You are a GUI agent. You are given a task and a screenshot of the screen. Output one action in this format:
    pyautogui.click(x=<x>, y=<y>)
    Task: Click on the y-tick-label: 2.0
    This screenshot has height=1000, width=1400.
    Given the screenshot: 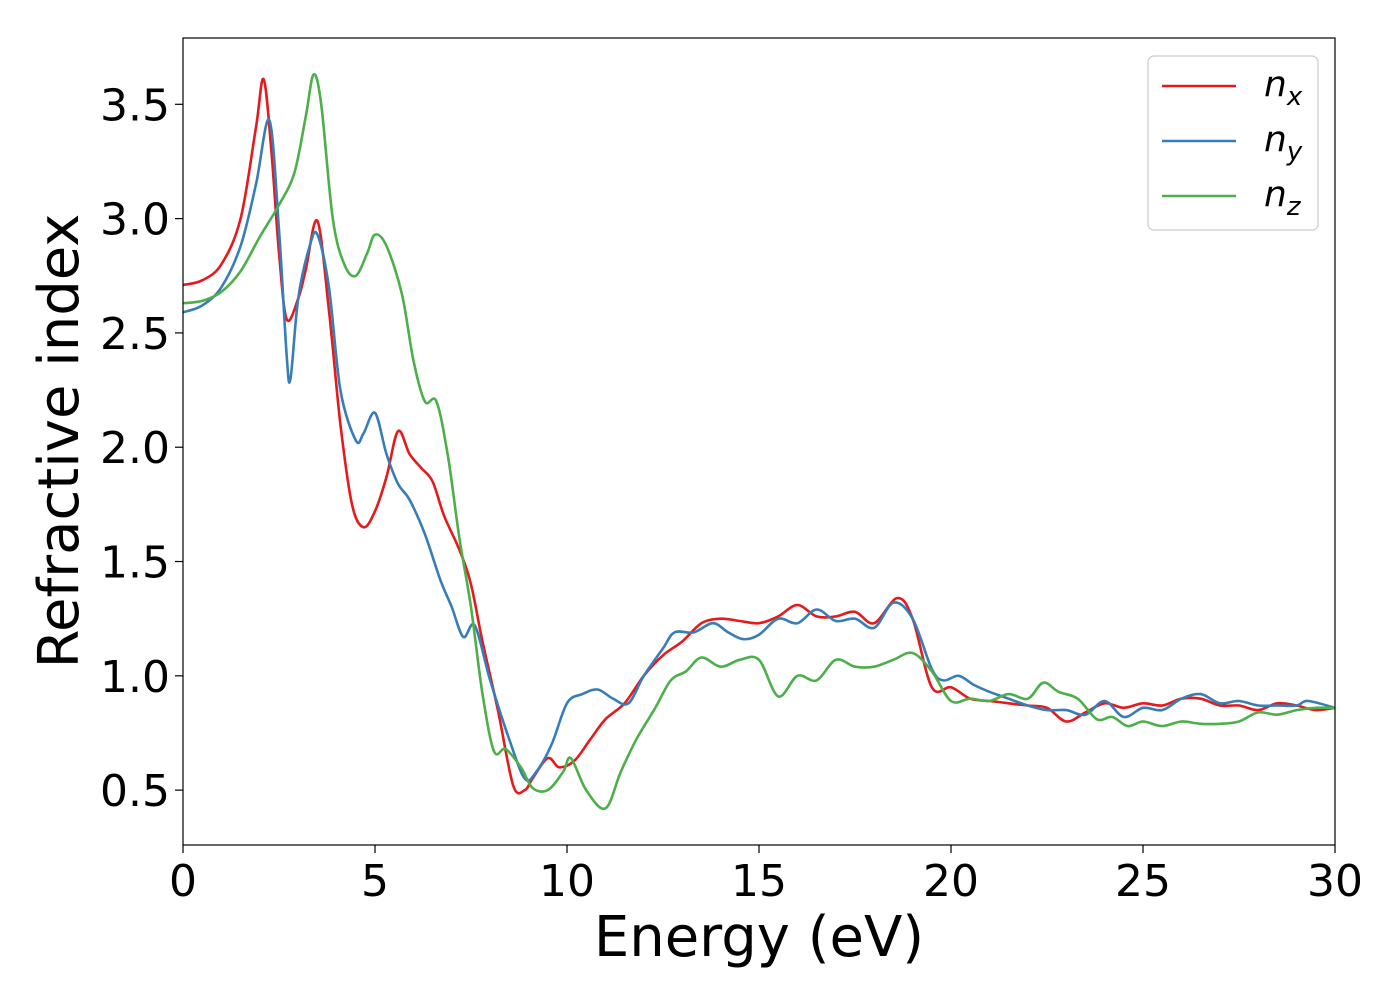 What is the action you would take?
    pyautogui.click(x=135, y=448)
    